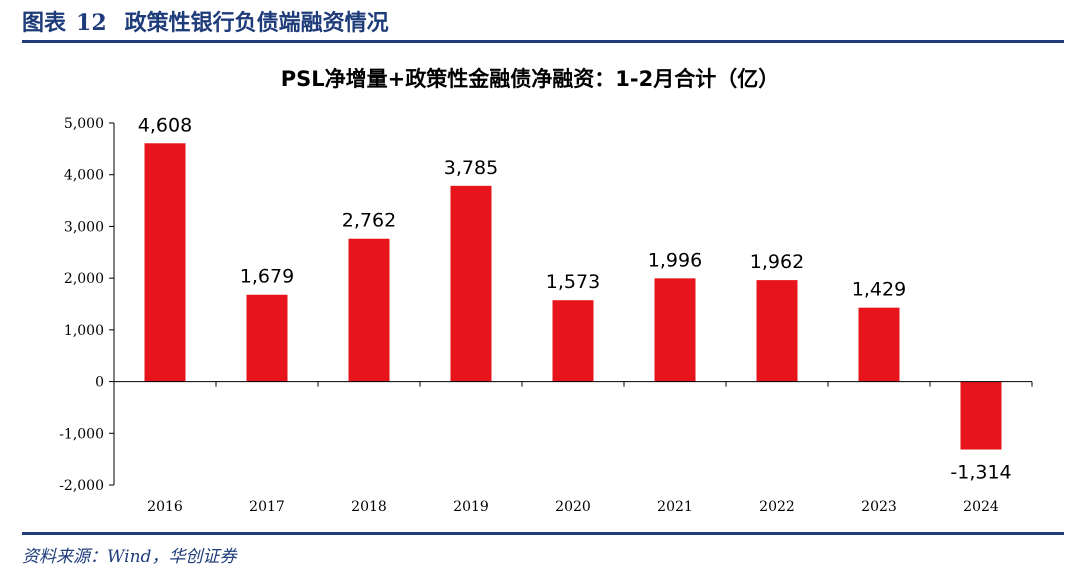 Image resolution: width=1080 pixels, height=576 pixels. I want to click on y-tick-label: 2,000, so click(84, 279).